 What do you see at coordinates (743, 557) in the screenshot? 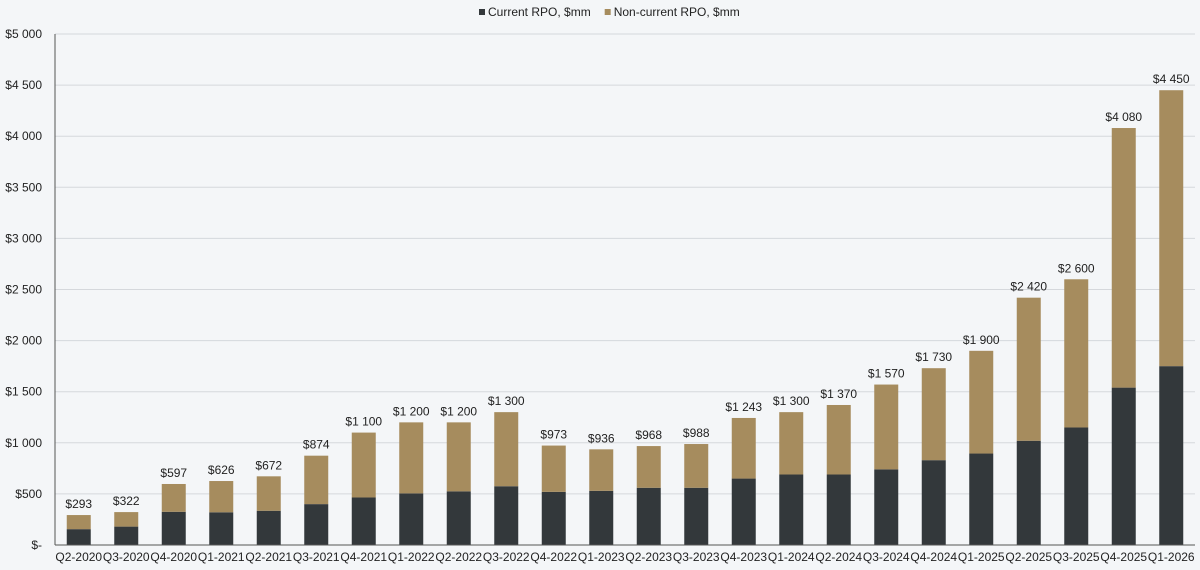
I see `x-tick-label: Q4-2023` at bounding box center [743, 557].